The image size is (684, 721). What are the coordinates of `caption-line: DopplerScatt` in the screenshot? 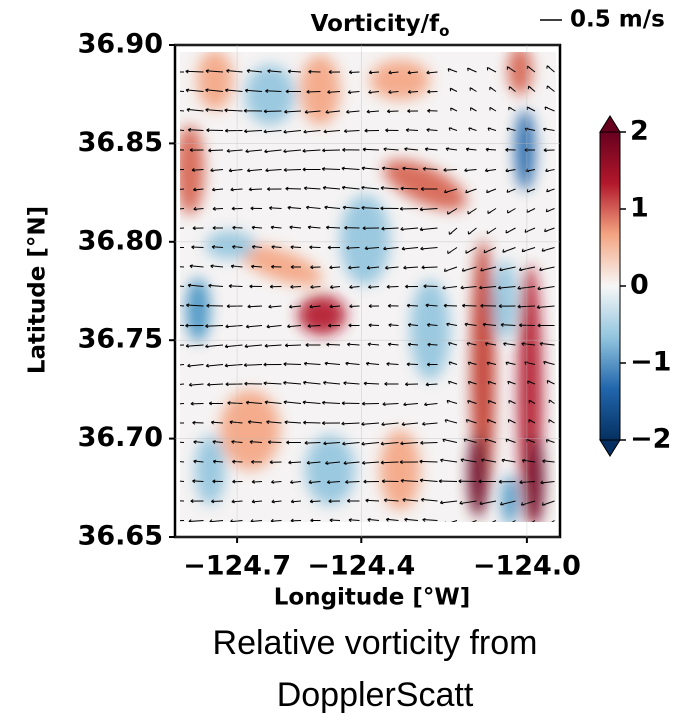 It's located at (375, 695).